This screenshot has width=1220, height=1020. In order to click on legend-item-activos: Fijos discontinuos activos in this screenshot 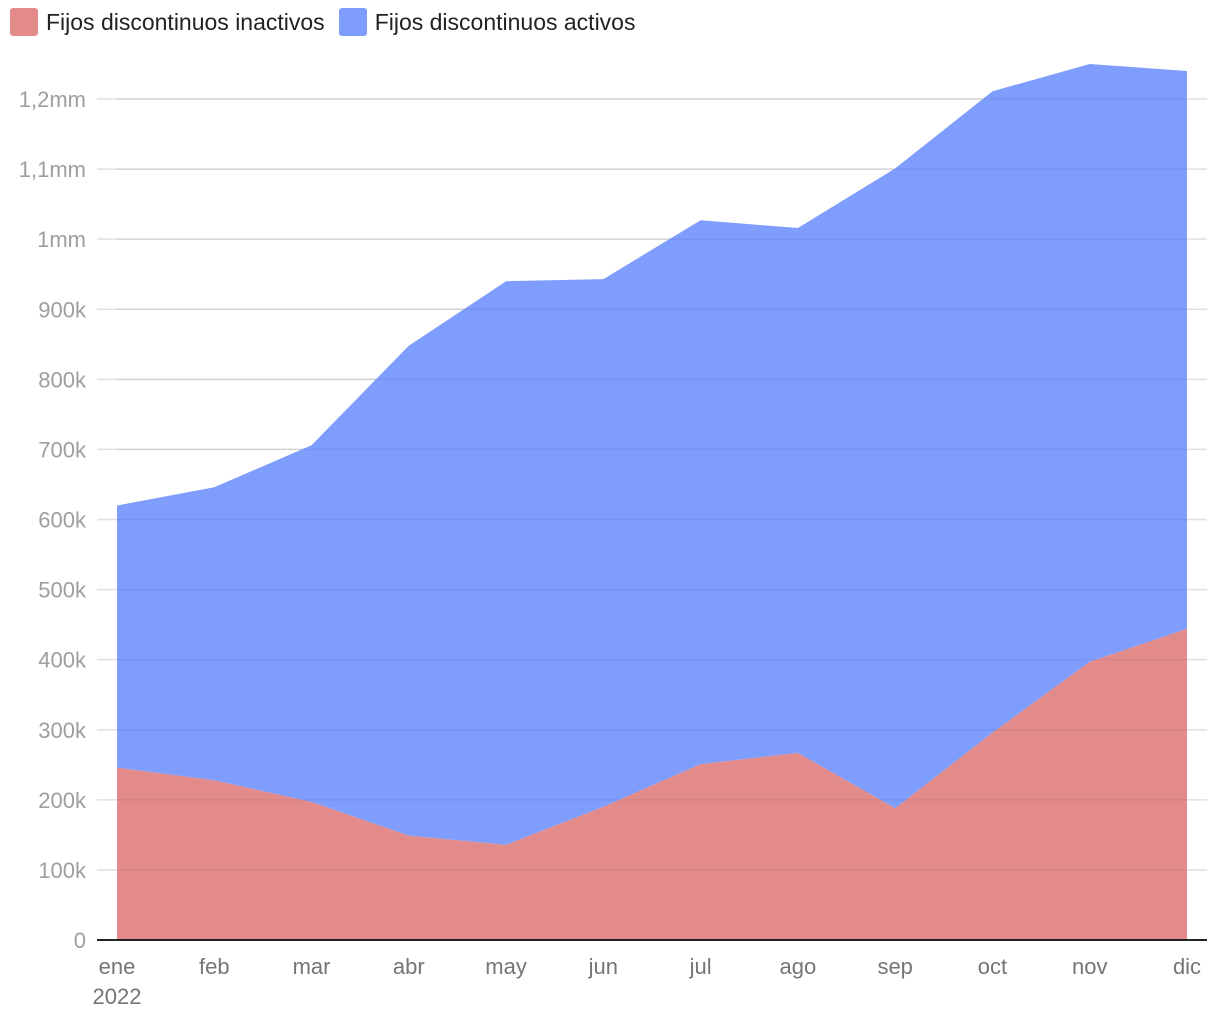, I will do `click(487, 22)`.